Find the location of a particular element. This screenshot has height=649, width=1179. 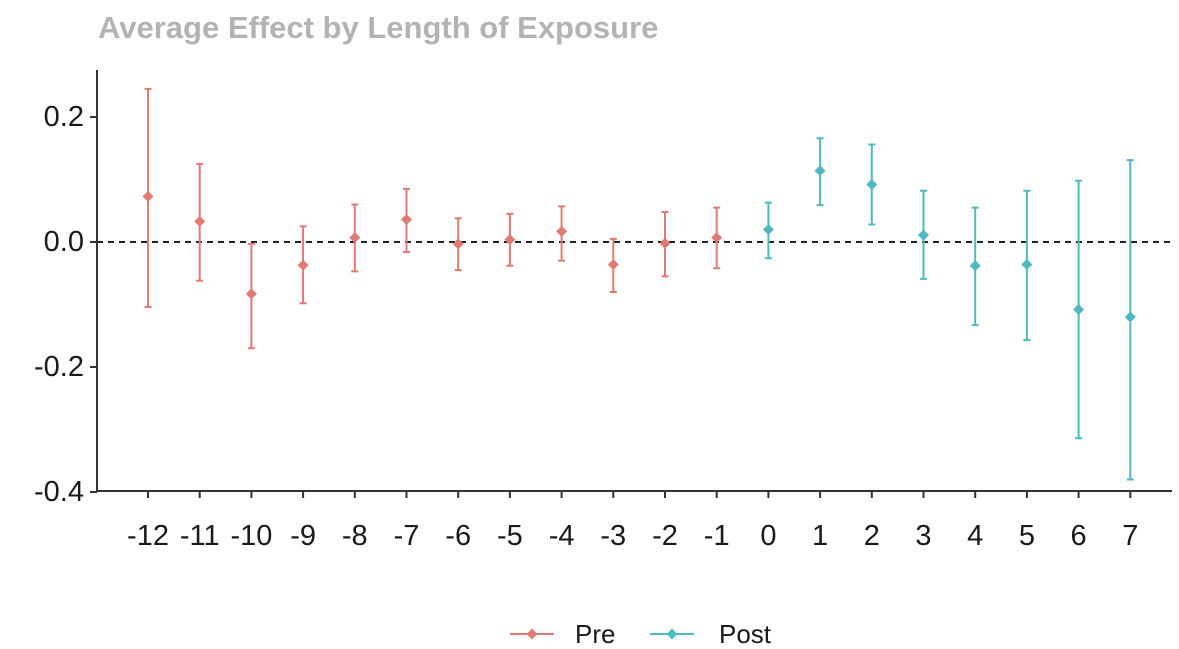

legend-item-pre: Pre is located at coordinates (562, 634).